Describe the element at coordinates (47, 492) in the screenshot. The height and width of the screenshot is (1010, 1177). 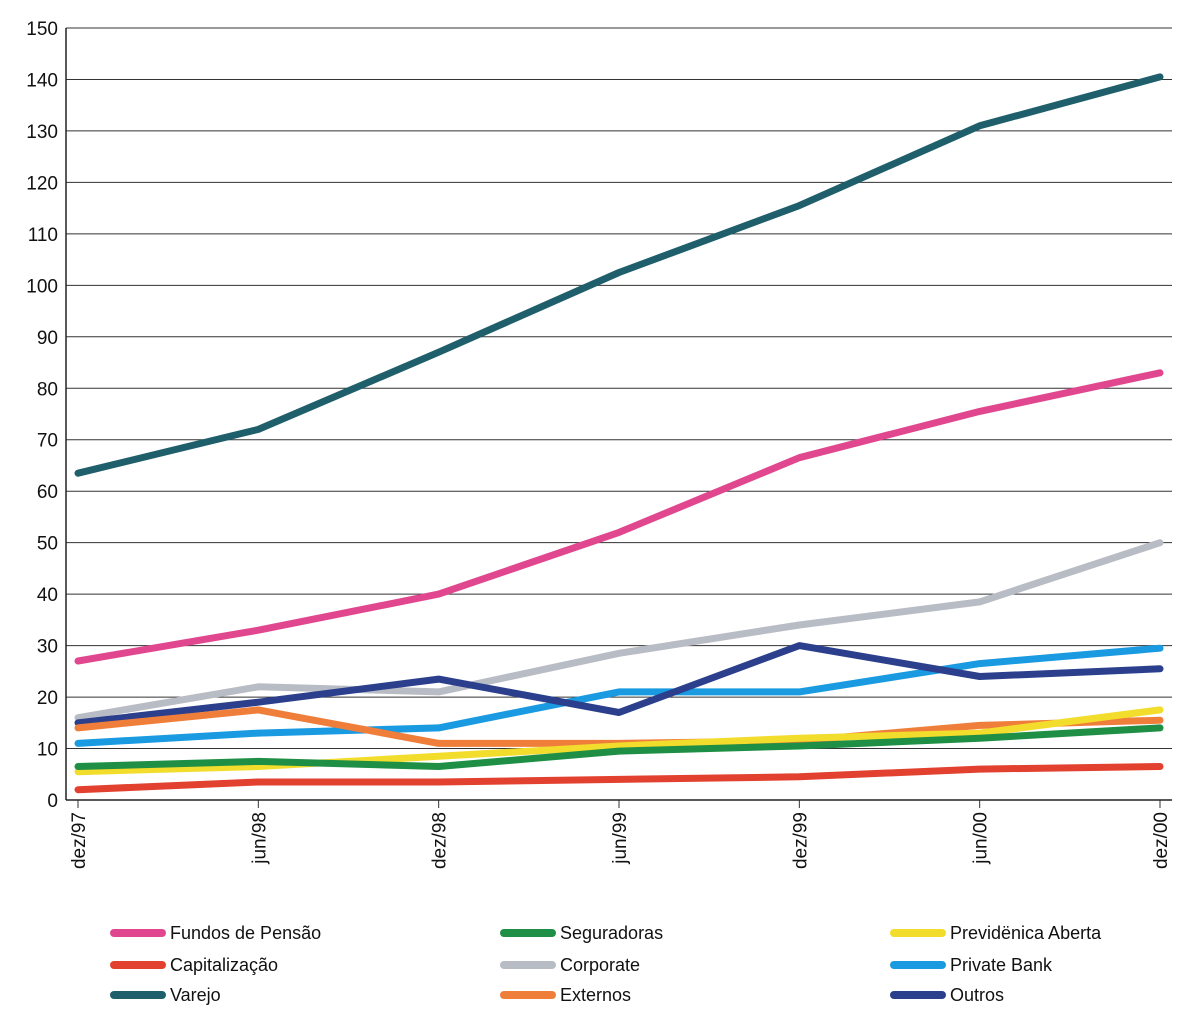
I see `y-tick-label: 60` at that location.